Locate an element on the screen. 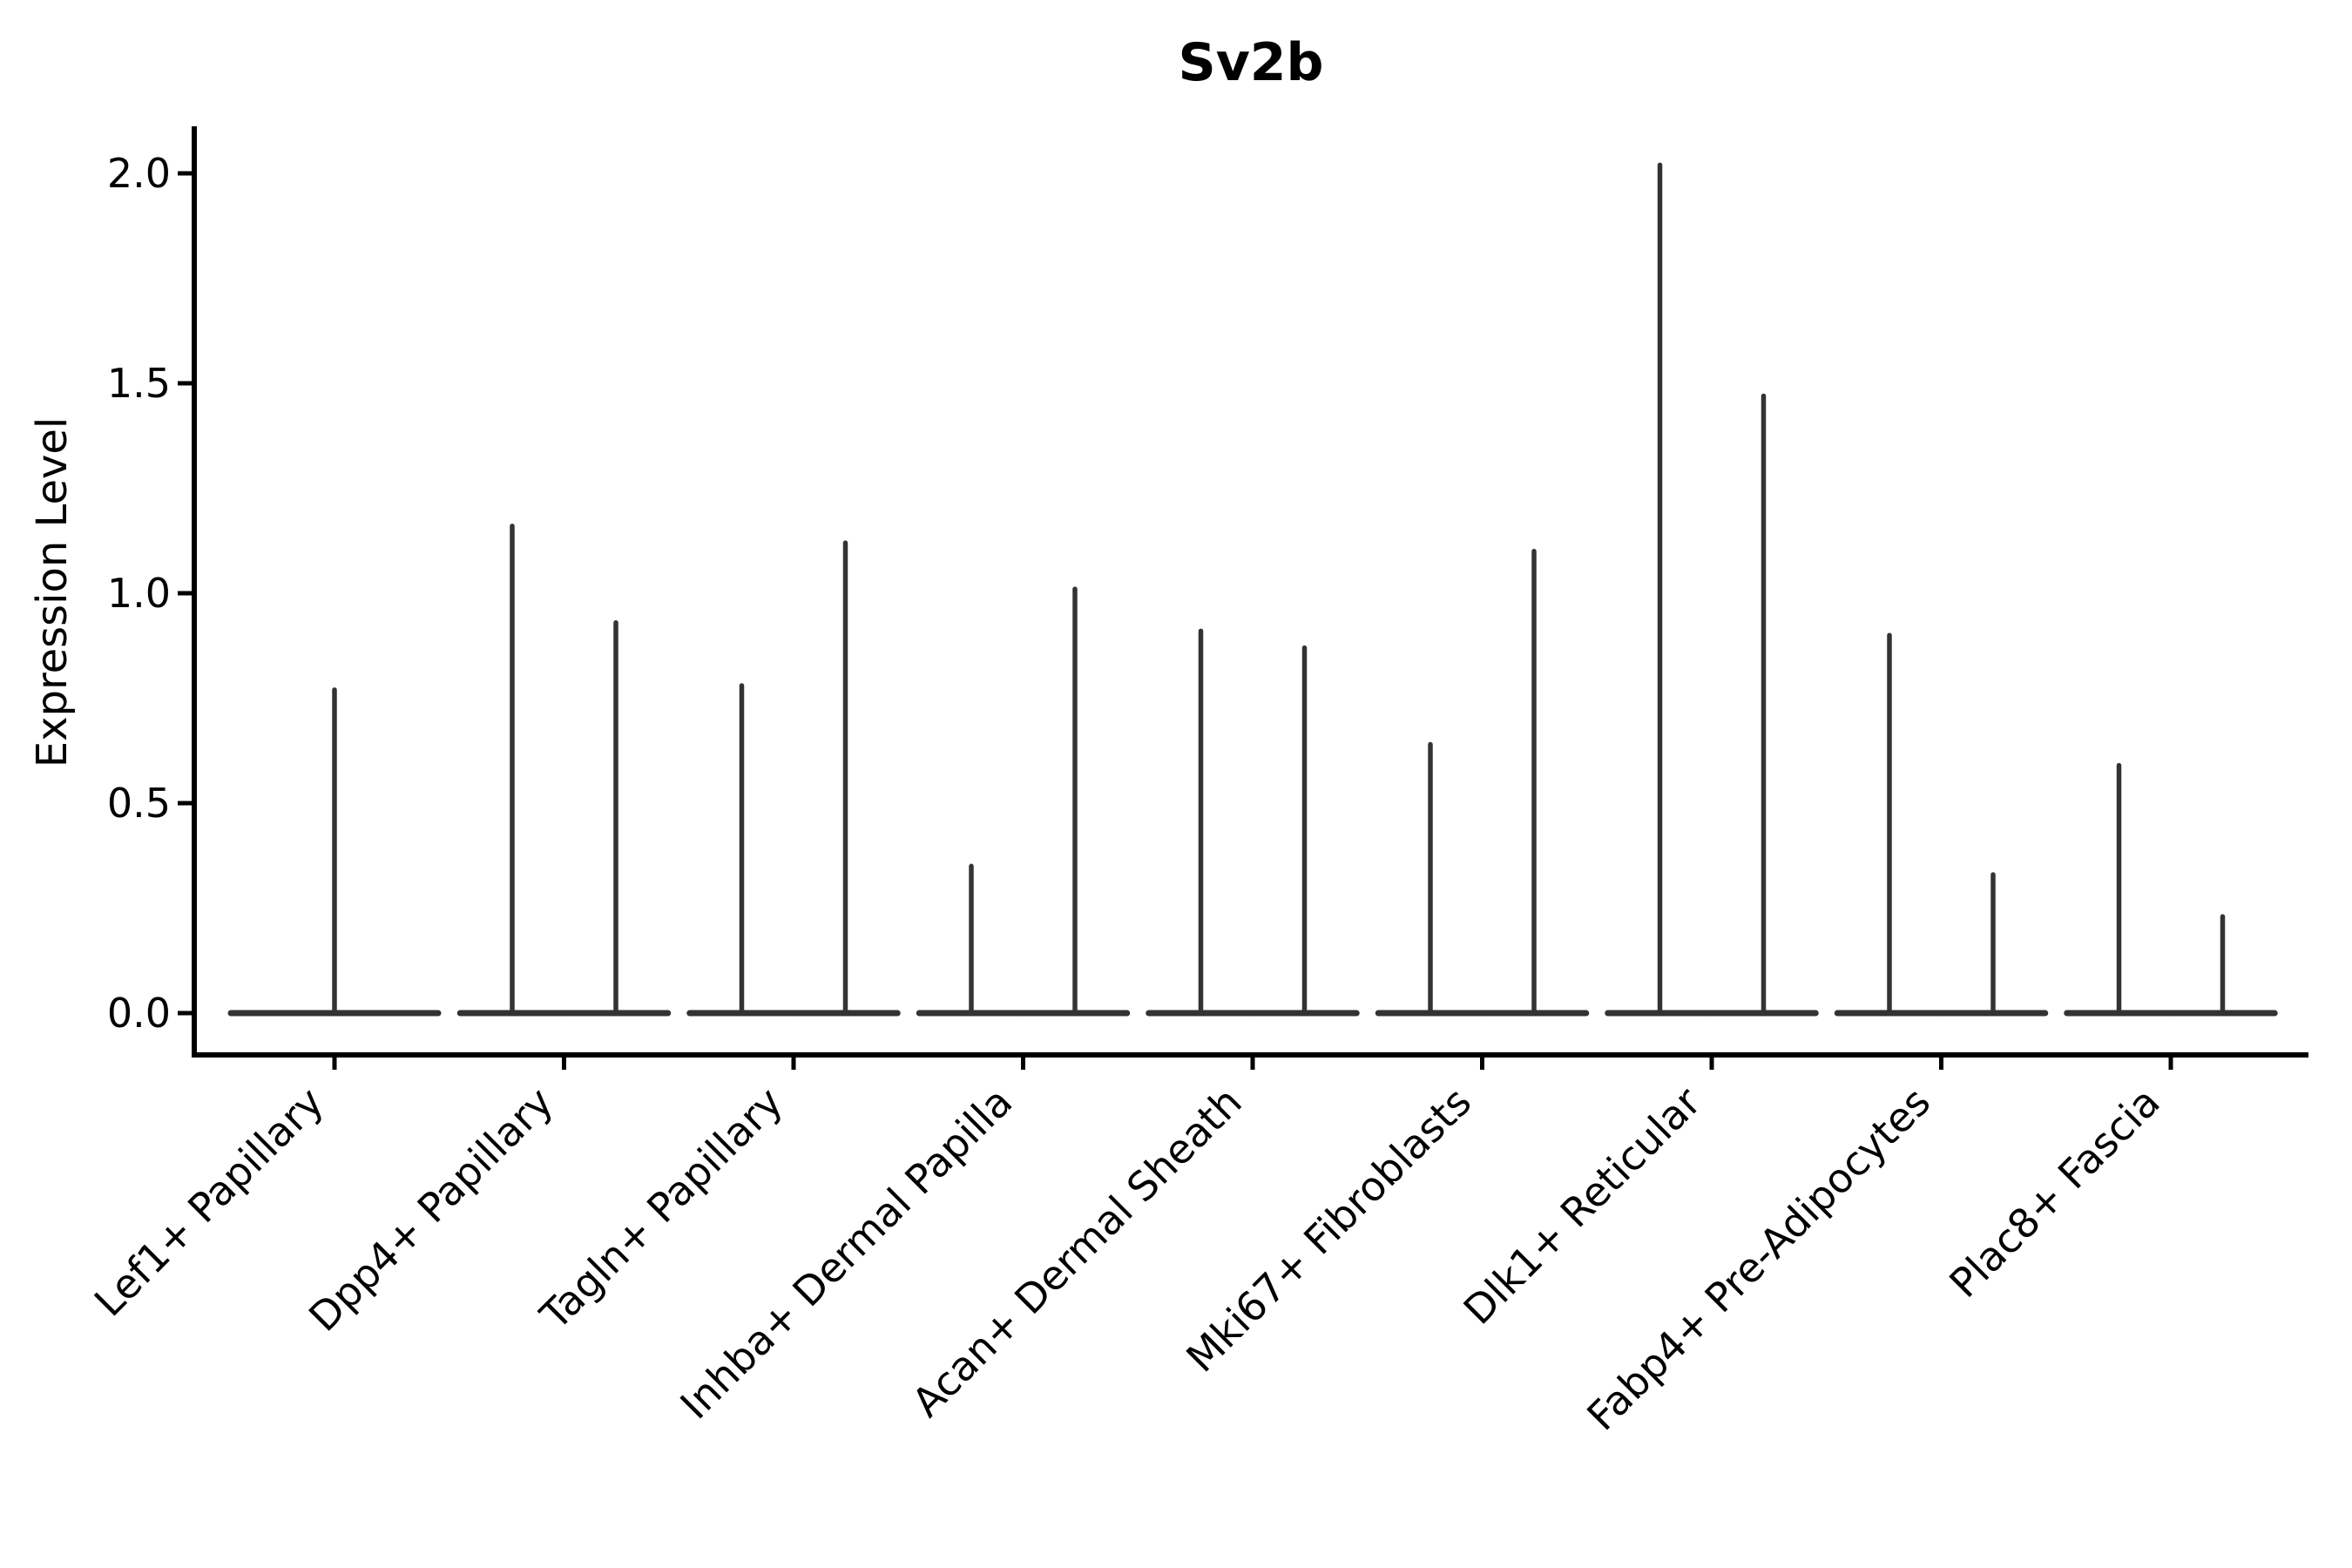 This screenshot has height=1568, width=2352. y-tick-label: 1.0 is located at coordinates (139, 593).